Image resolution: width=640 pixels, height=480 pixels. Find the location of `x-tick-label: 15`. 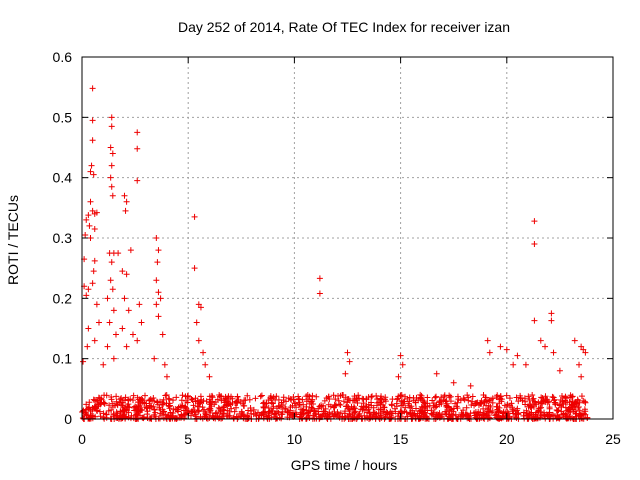

x-tick-label: 15 is located at coordinates (401, 439).